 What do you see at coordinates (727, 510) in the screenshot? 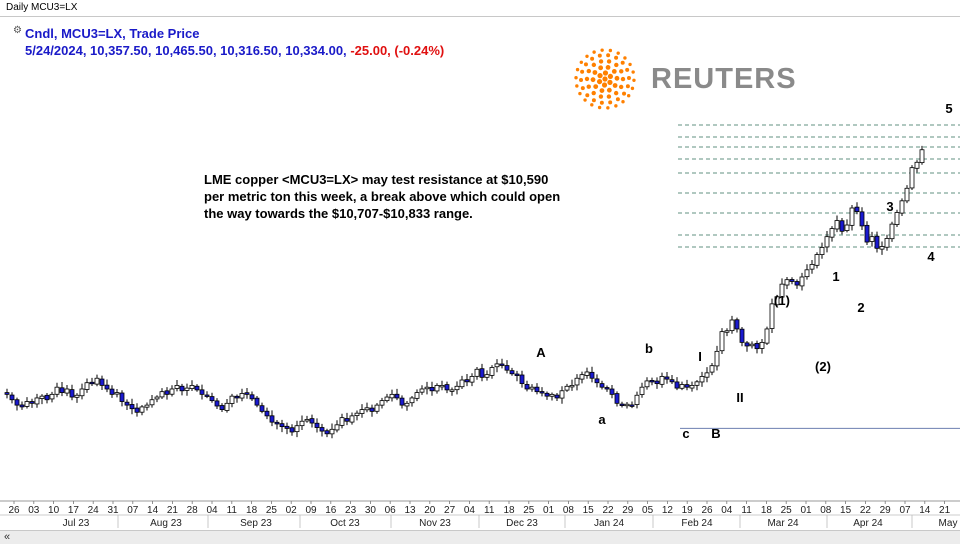
I see `x-tick-label: 04` at bounding box center [727, 510].